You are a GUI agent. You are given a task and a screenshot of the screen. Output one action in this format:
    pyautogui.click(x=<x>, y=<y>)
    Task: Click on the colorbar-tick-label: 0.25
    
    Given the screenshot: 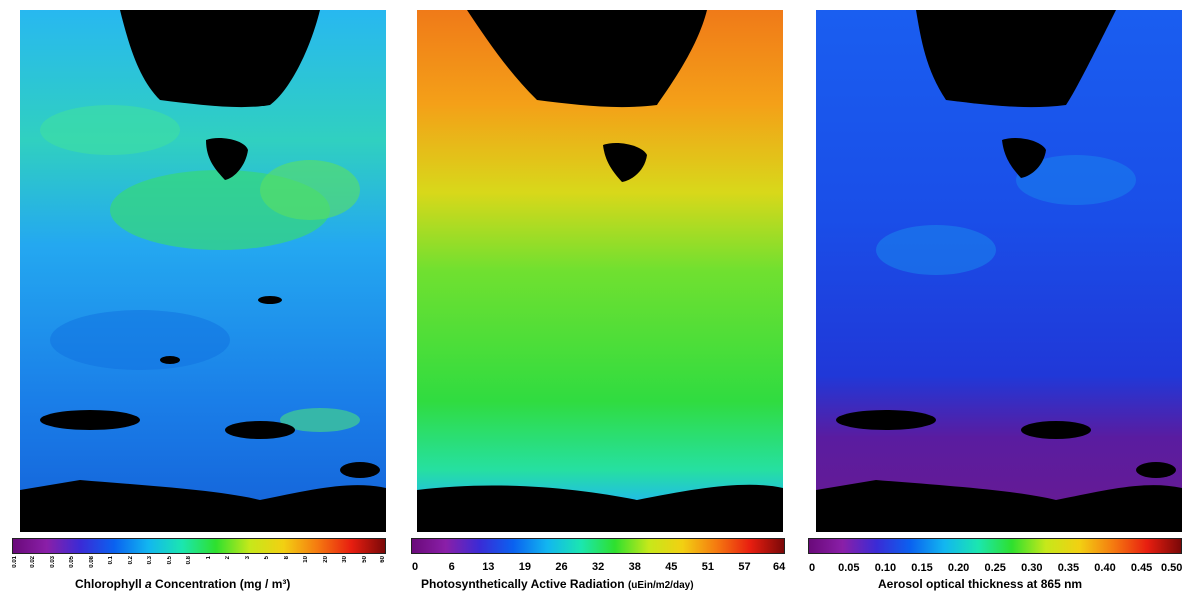 What is the action you would take?
    pyautogui.click(x=995, y=568)
    